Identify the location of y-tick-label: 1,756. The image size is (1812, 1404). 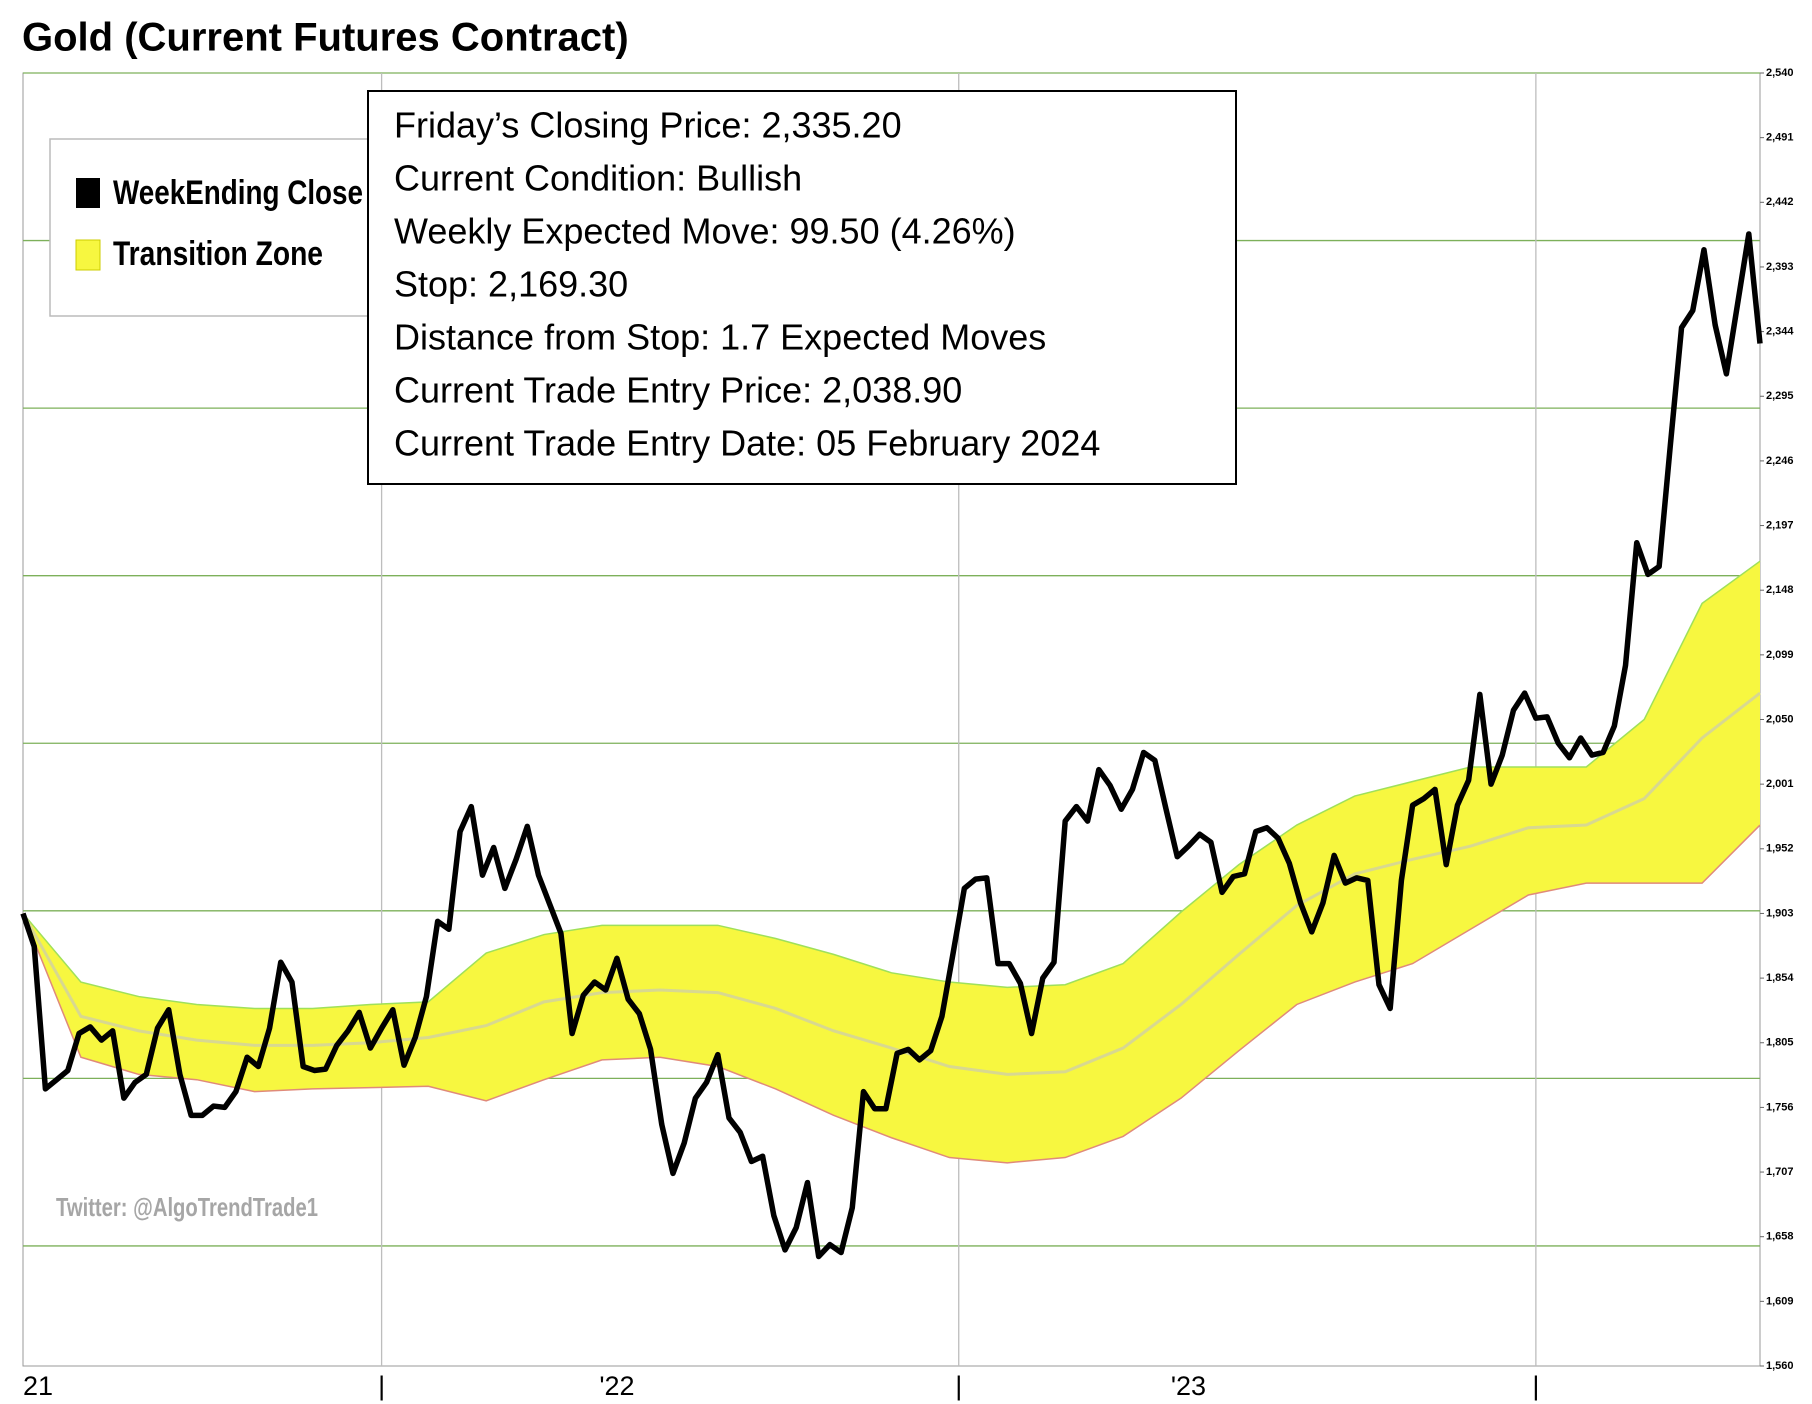
(1780, 1107).